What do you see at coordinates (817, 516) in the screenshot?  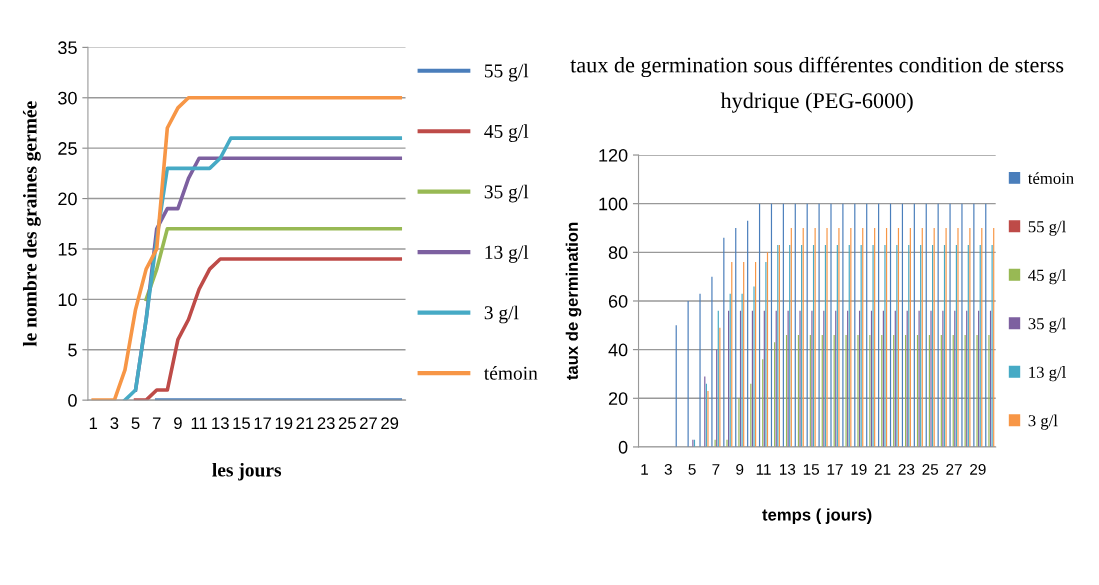 I see `x-axis-title: temps ( jours)` at bounding box center [817, 516].